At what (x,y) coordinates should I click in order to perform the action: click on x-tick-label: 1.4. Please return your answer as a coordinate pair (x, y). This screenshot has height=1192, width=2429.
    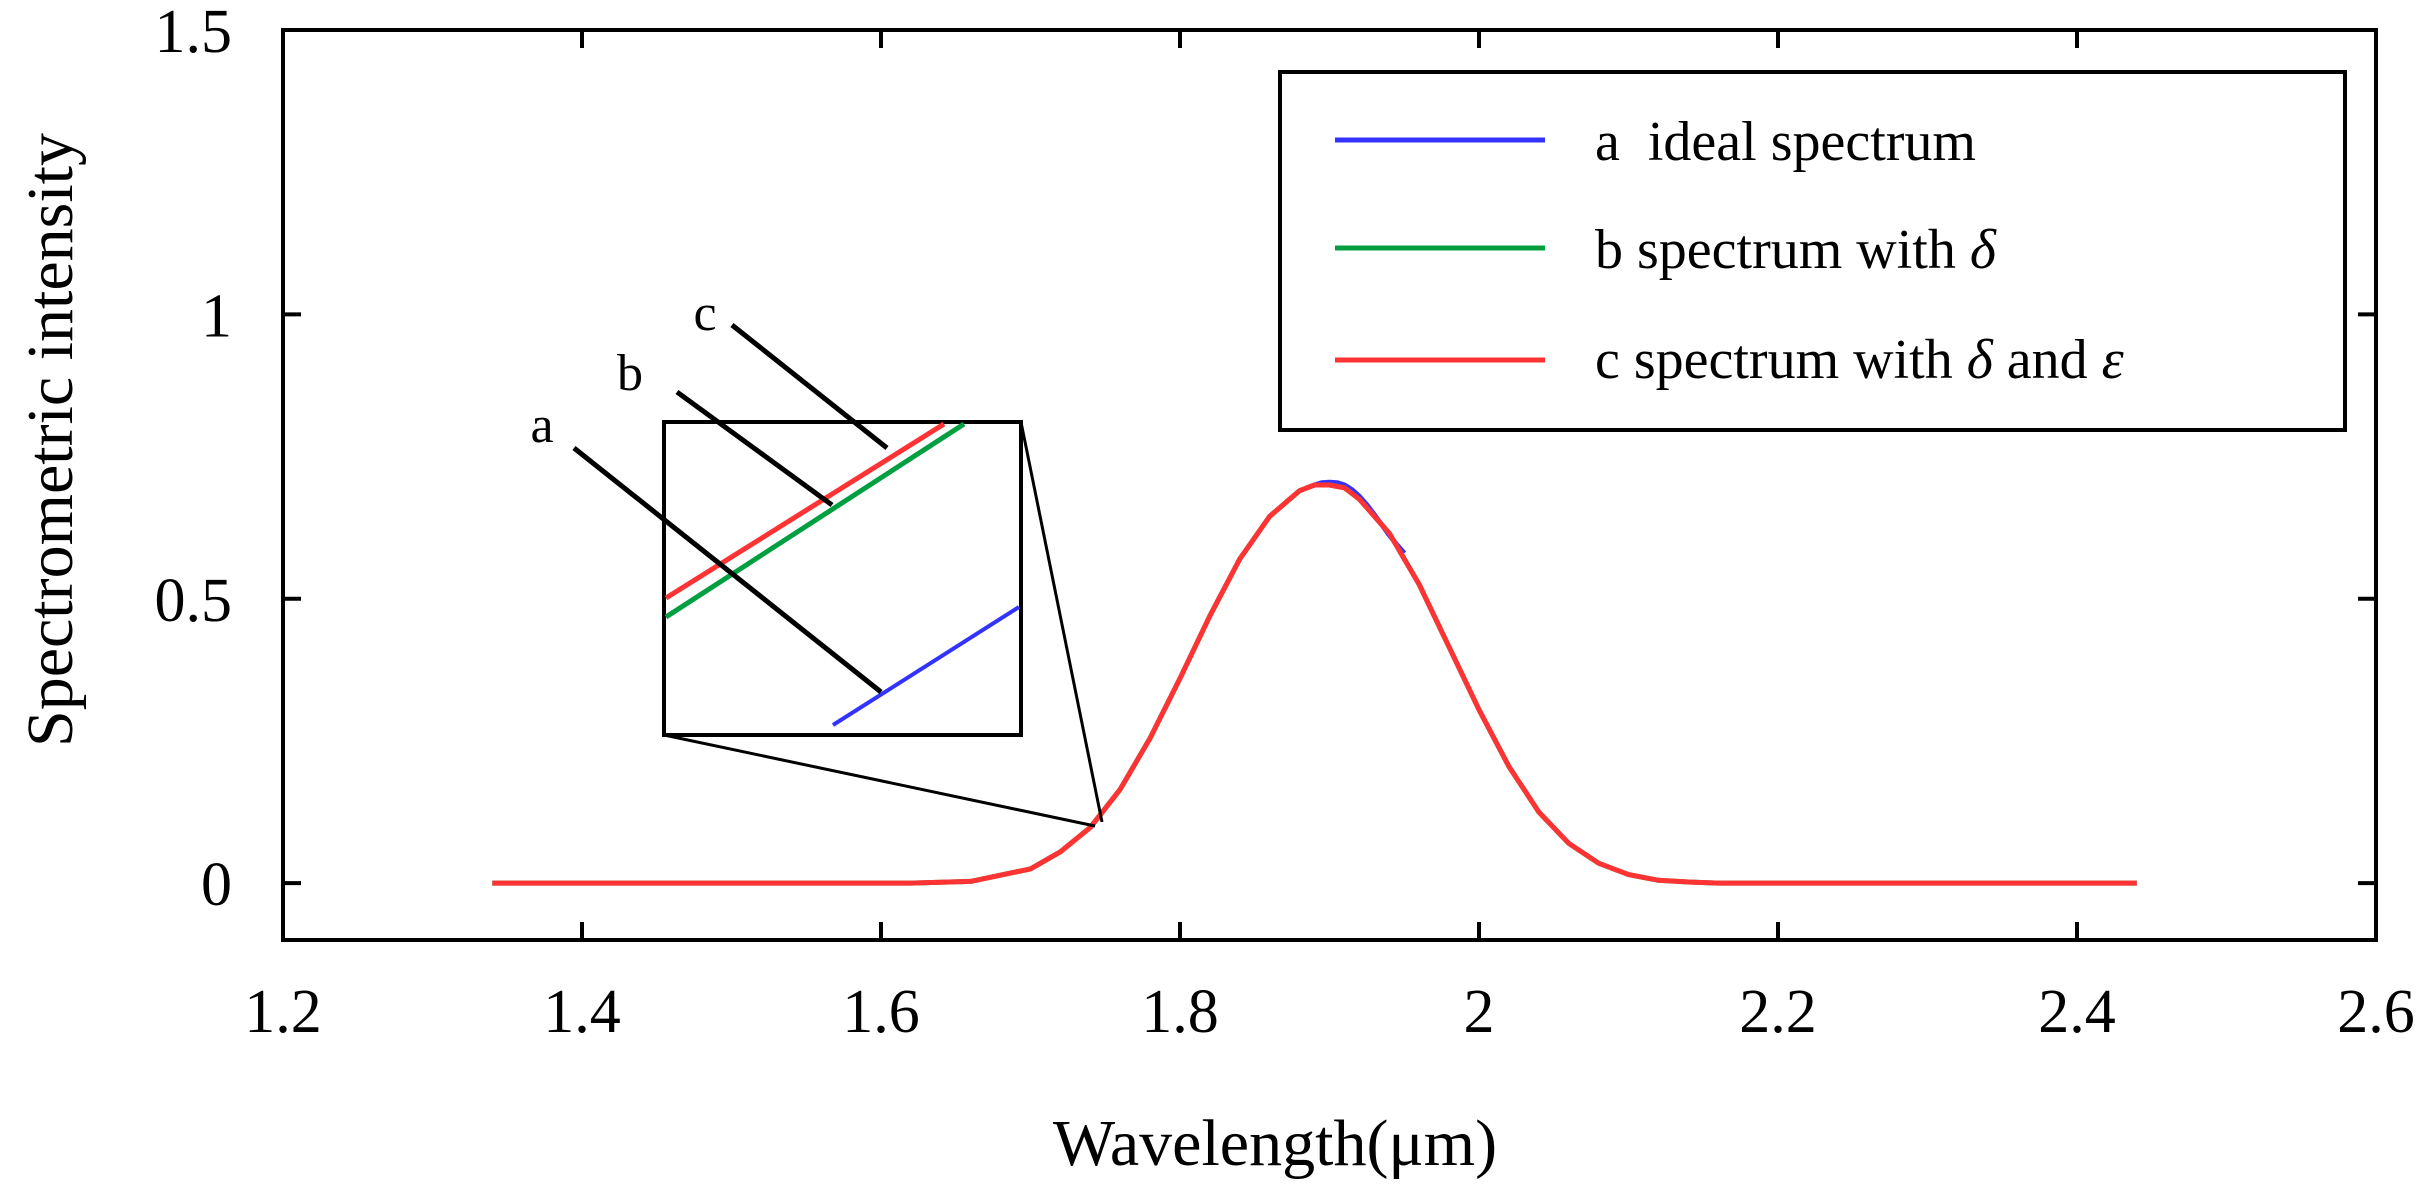
    Looking at the image, I should click on (582, 1012).